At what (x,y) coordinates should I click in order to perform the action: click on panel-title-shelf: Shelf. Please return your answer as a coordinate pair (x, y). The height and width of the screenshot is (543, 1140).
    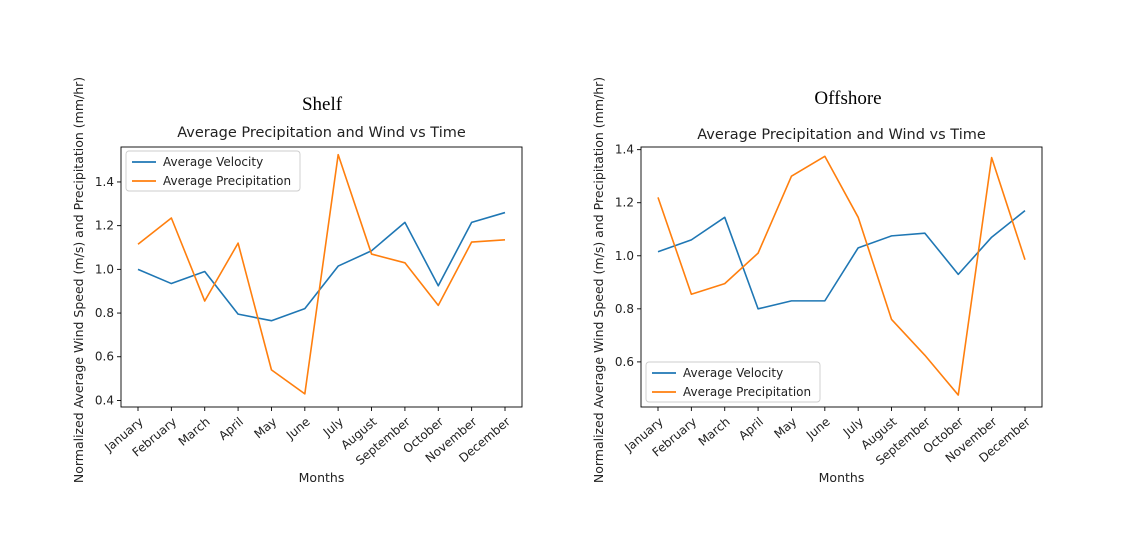
    Looking at the image, I should click on (322, 104).